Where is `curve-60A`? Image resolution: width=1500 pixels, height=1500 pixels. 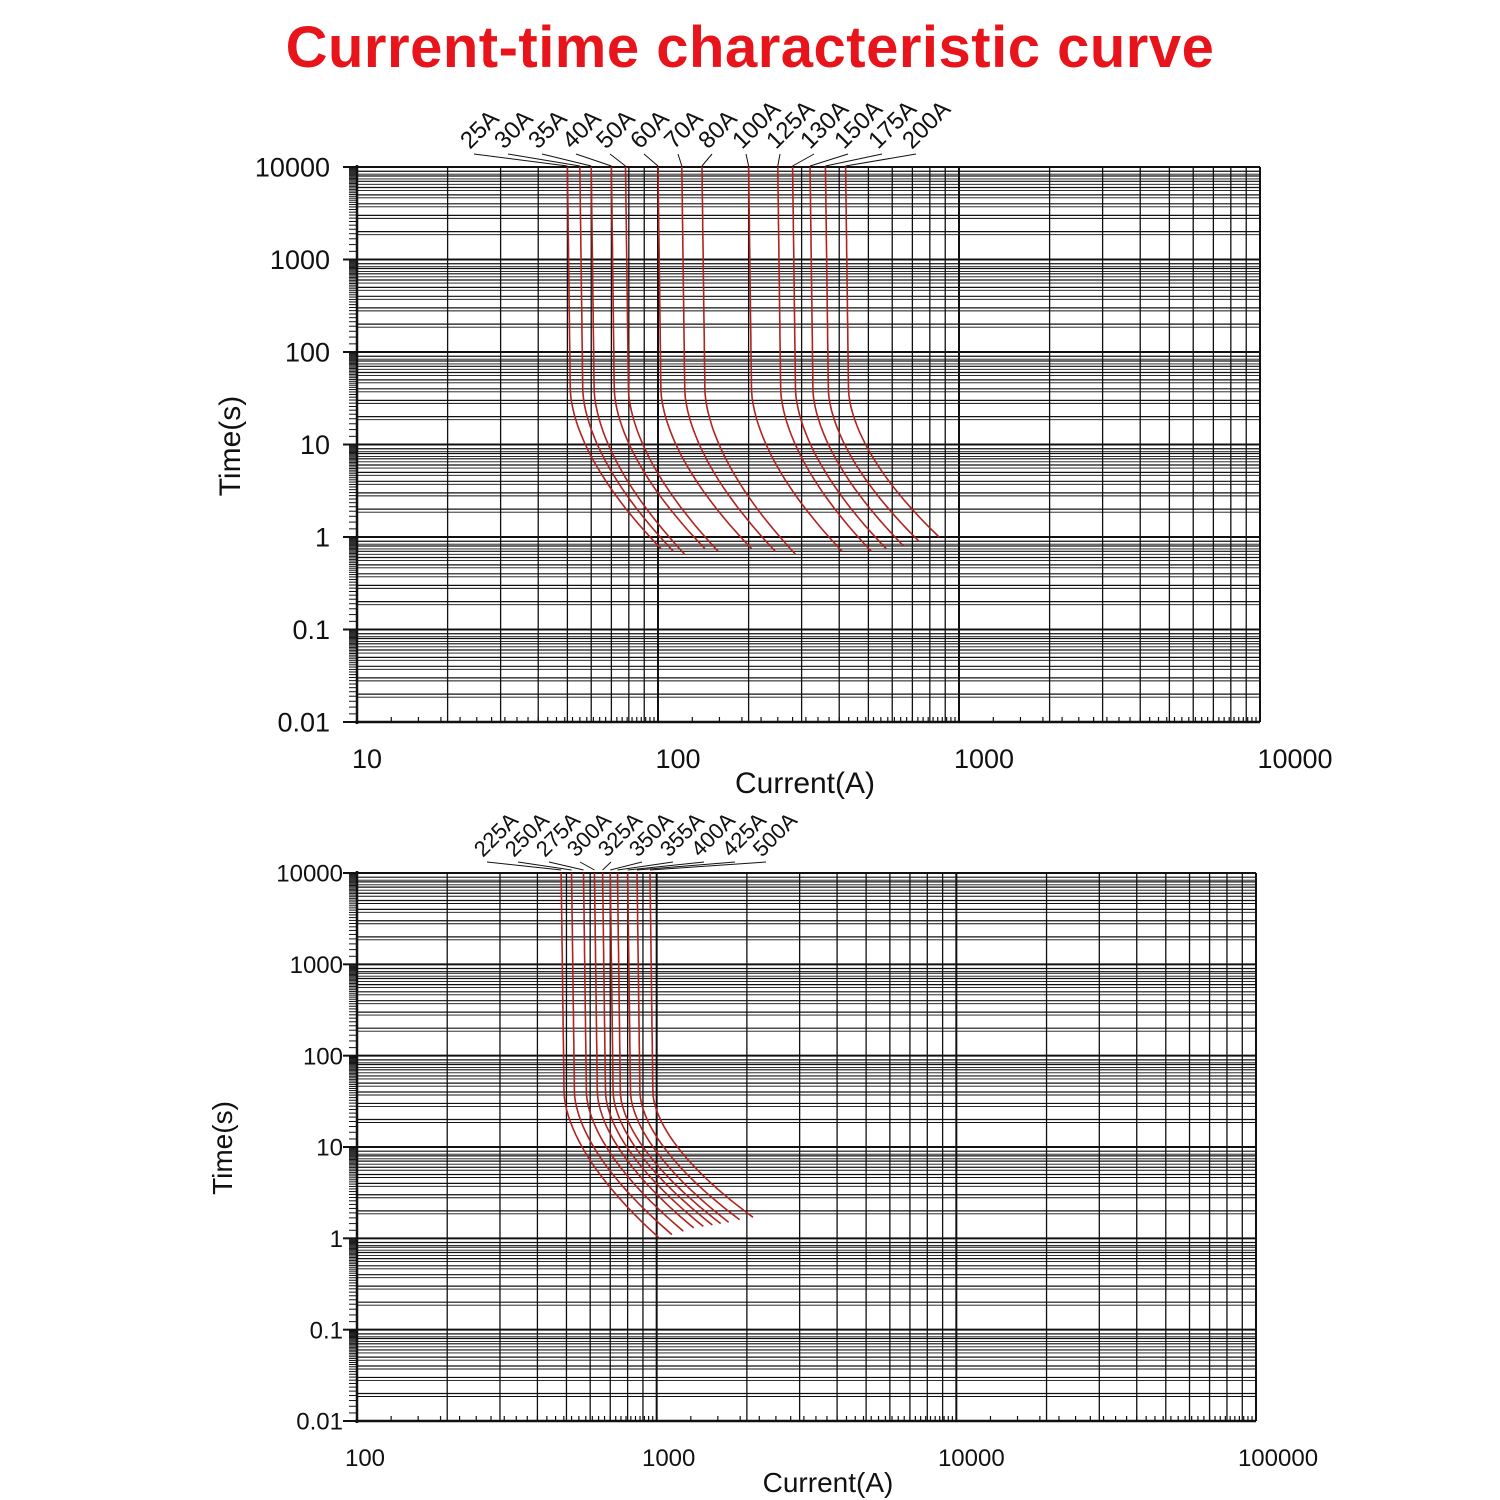
curve-60A is located at coordinates (705, 358).